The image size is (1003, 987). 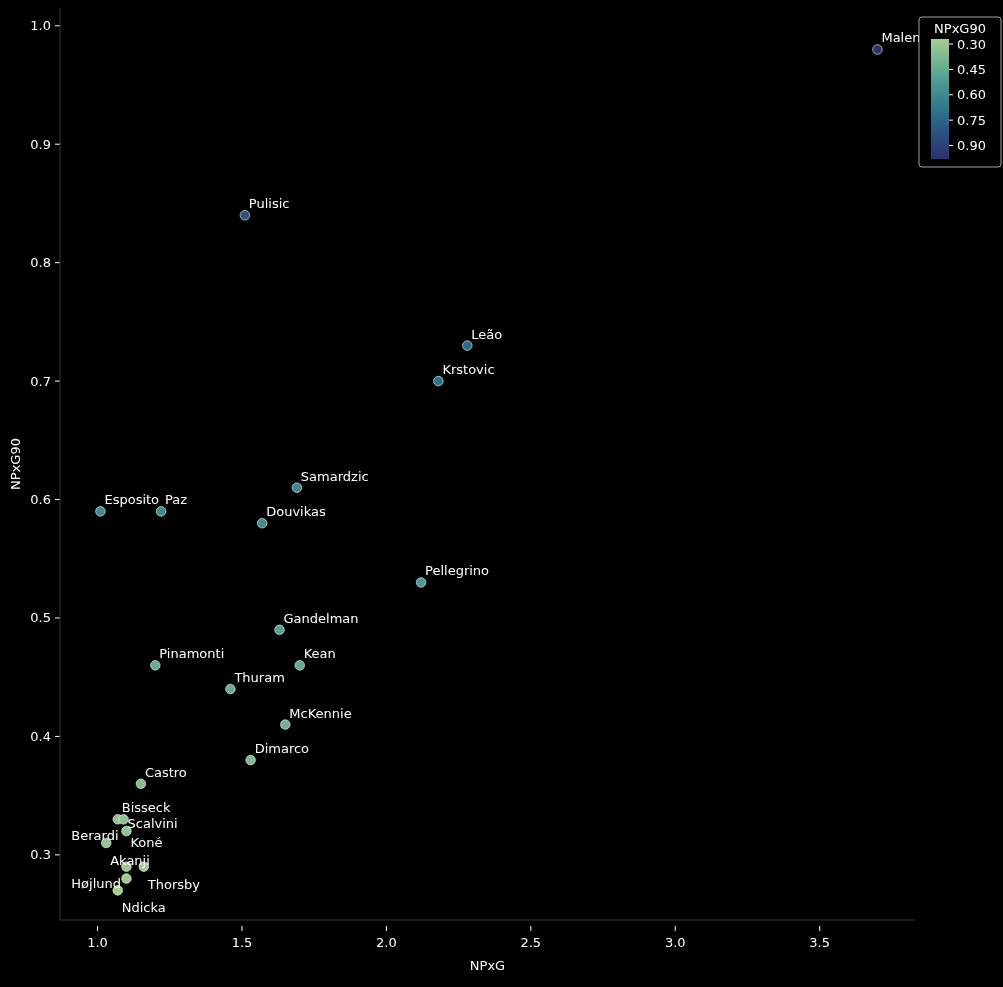 I want to click on y-tick-label: 0.3, so click(x=40, y=855).